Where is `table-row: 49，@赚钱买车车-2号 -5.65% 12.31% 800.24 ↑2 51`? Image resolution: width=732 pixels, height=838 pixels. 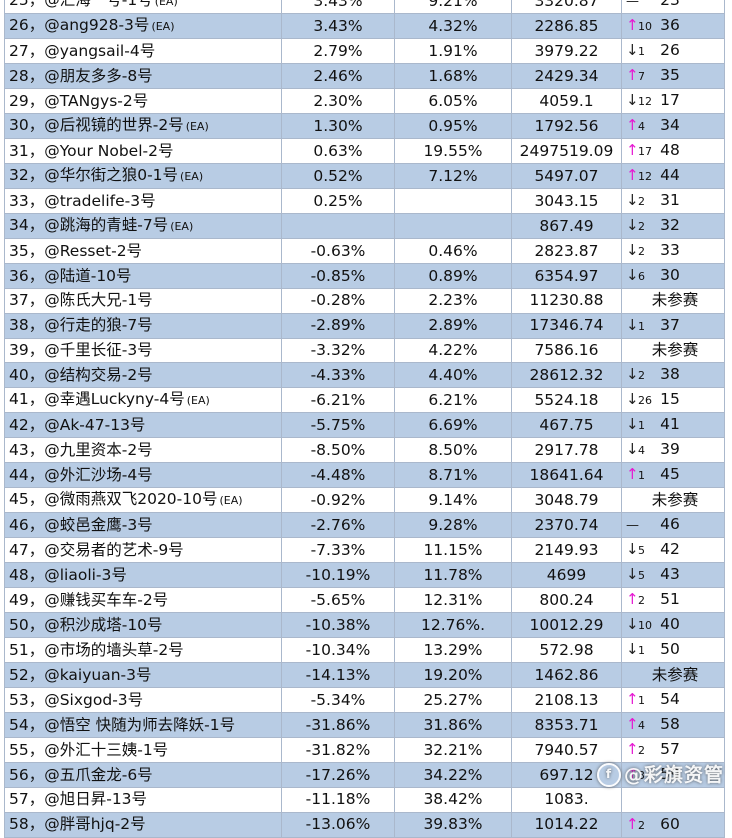
table-row: 49，@赚钱买车车-2号 -5.65% 12.31% 800.24 ↑2 51 is located at coordinates (364, 600).